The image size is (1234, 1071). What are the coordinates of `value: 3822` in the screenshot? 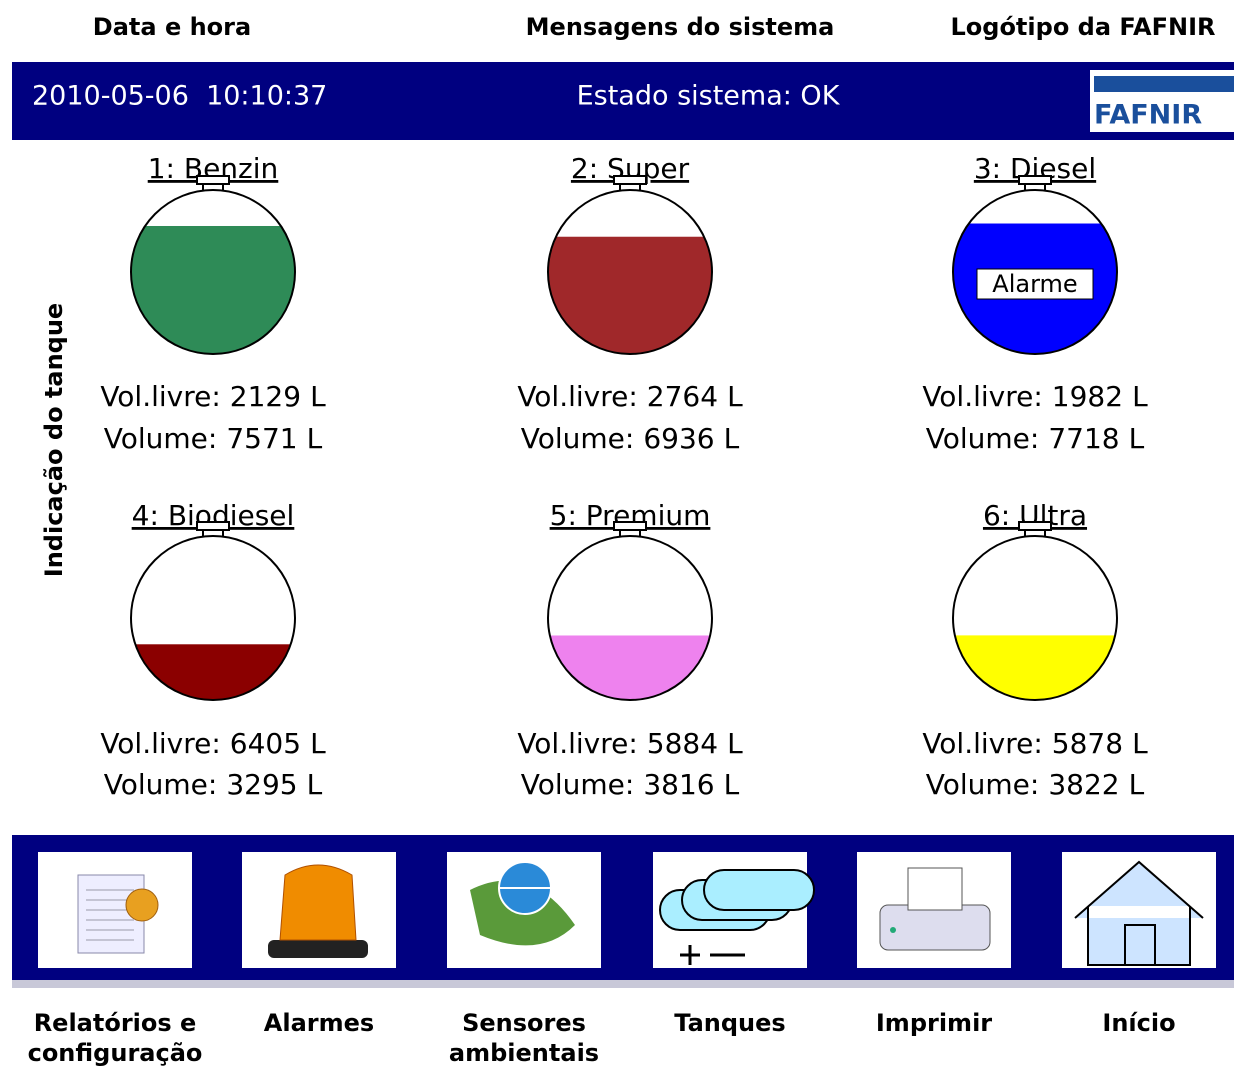 It's located at (1083, 784).